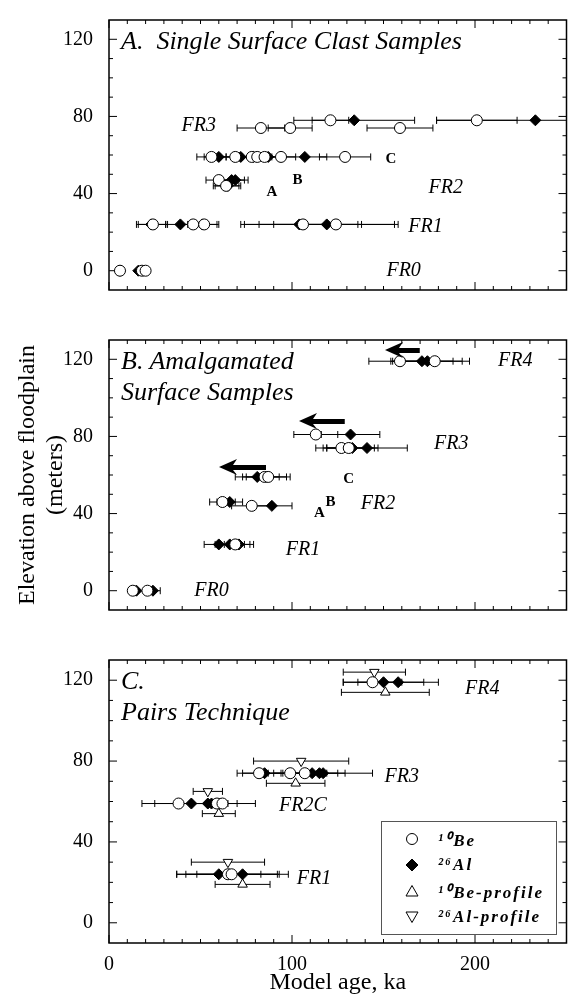 This screenshot has height=1001, width=573. Describe the element at coordinates (109, 963) in the screenshot. I see `x-tick-label: 0` at that location.